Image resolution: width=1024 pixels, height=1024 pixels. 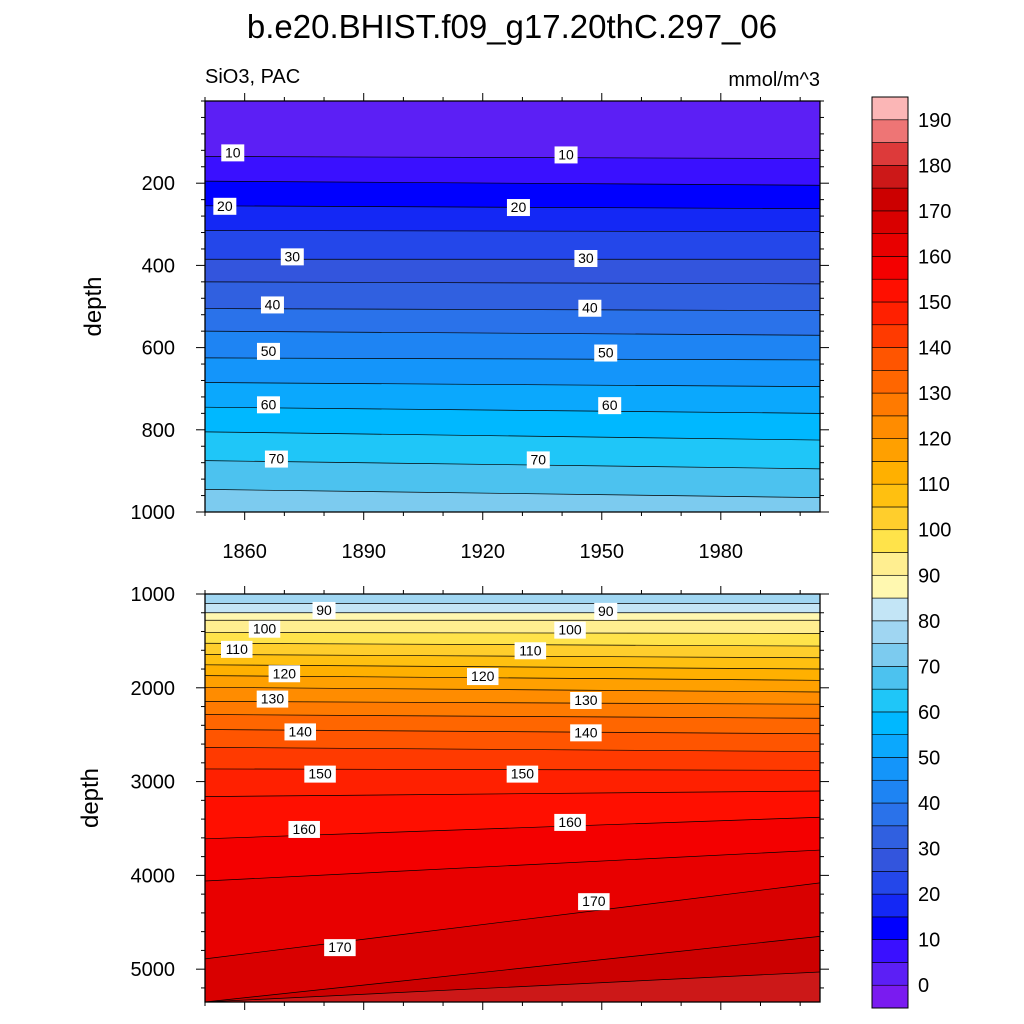 I want to click on colorbar-label: 30, so click(x=929, y=850).